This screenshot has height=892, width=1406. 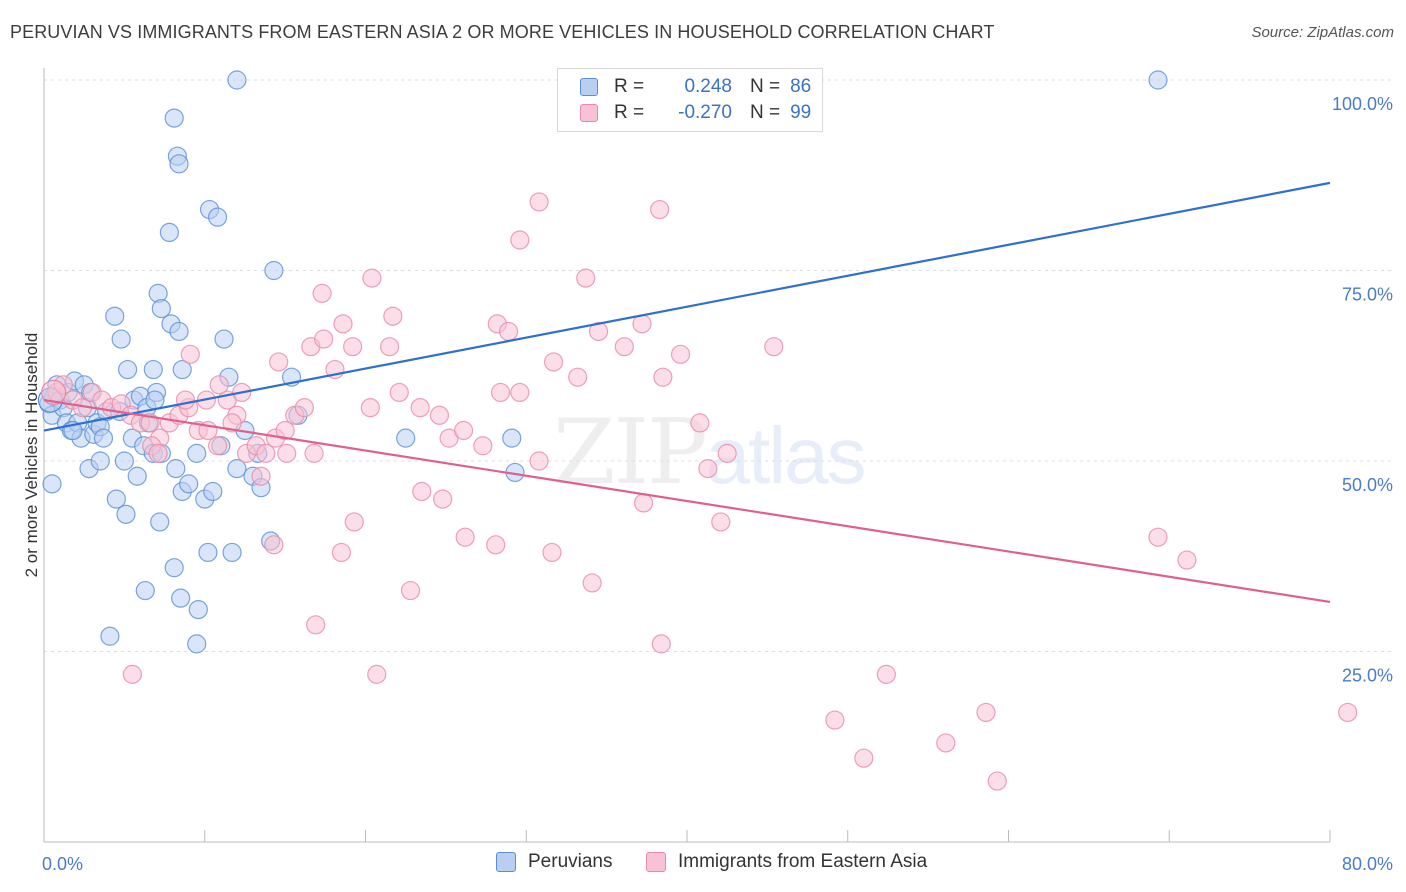 What do you see at coordinates (708, 86) in the screenshot?
I see `legend-r-value: 0.248` at bounding box center [708, 86].